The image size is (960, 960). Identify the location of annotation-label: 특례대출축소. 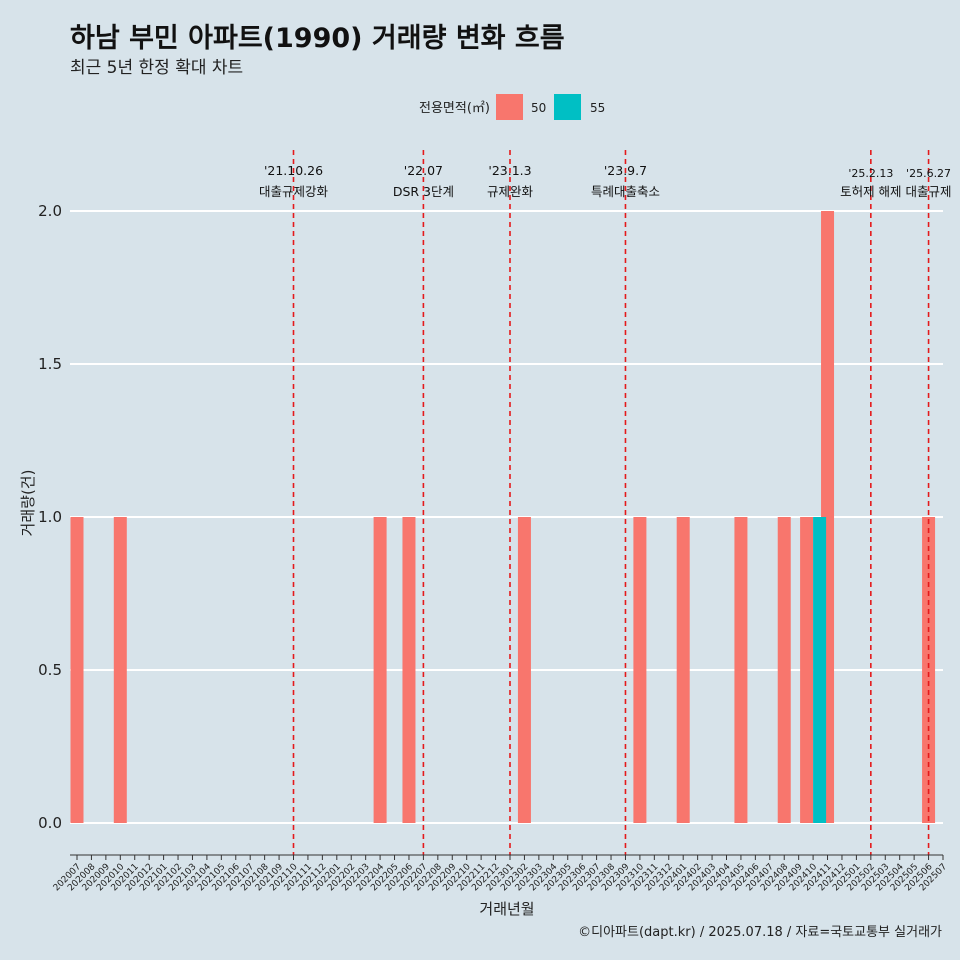
(625, 191).